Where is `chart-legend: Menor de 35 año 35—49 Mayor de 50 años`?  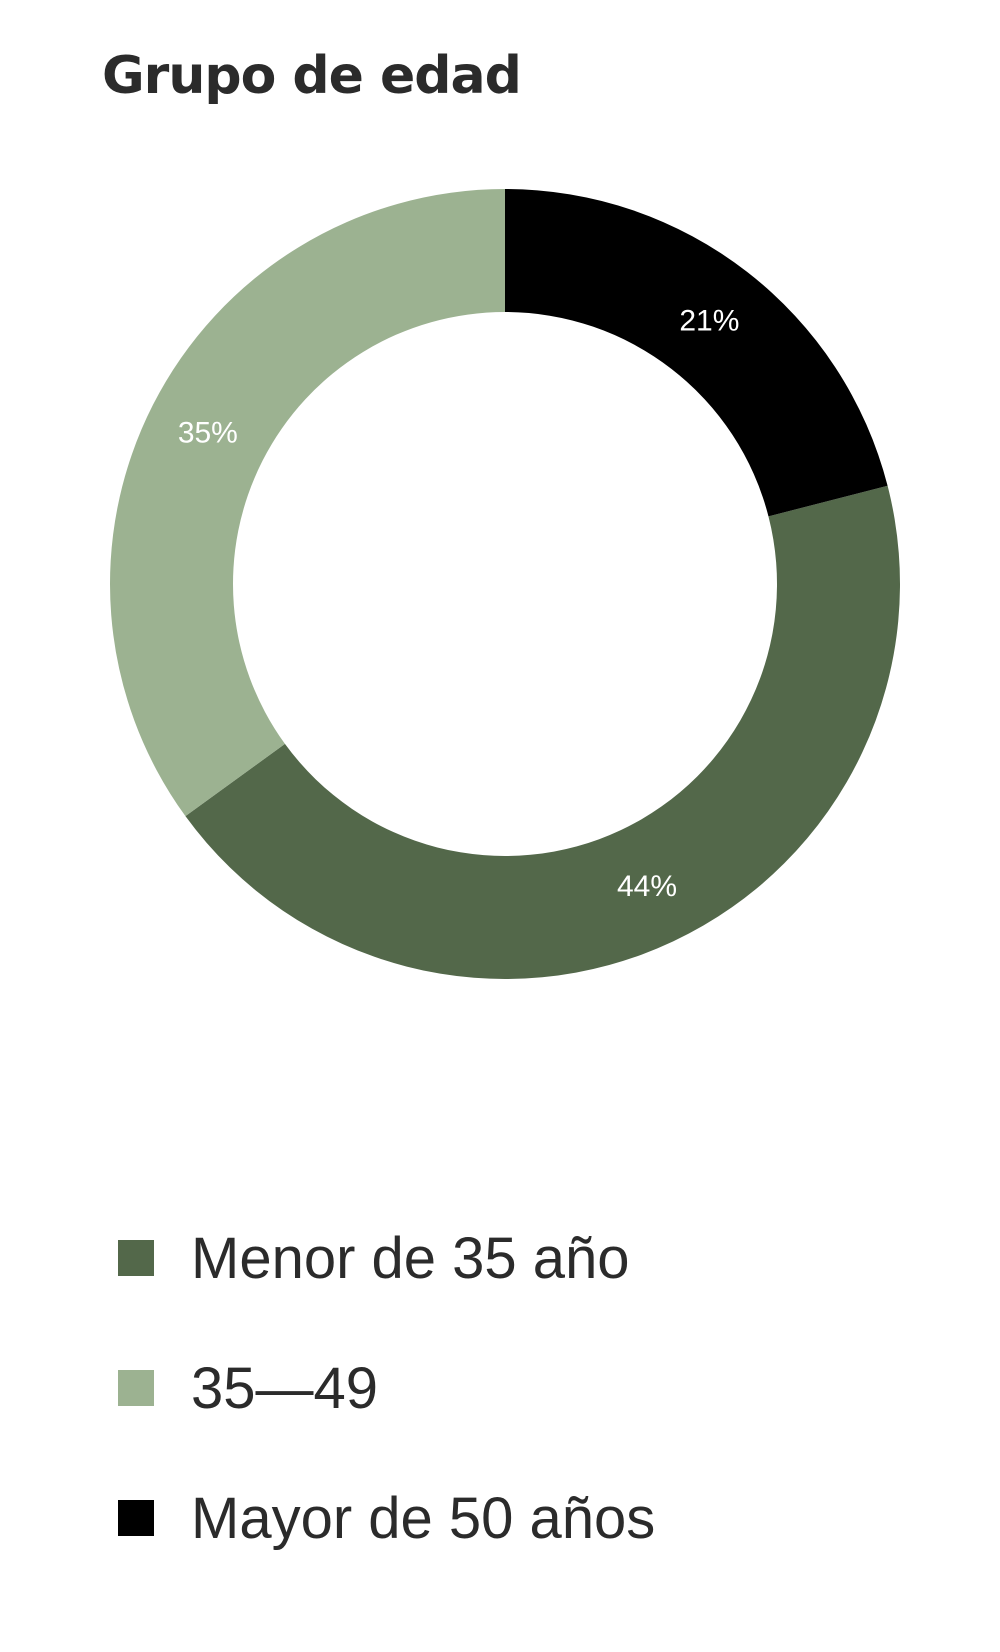 chart-legend: Menor de 35 año 35—49 Mayor de 50 años is located at coordinates (386, 1399).